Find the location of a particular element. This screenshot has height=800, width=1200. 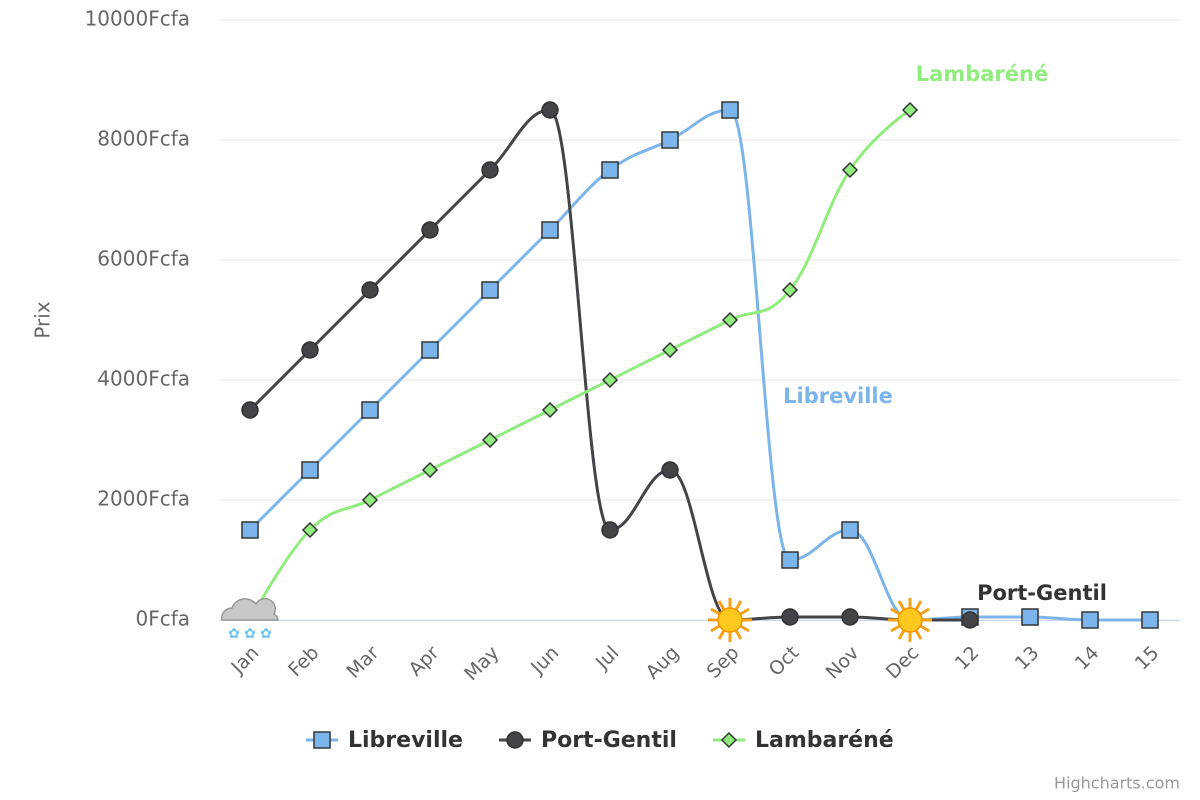

x-tick-label: Dec is located at coordinates (903, 663).